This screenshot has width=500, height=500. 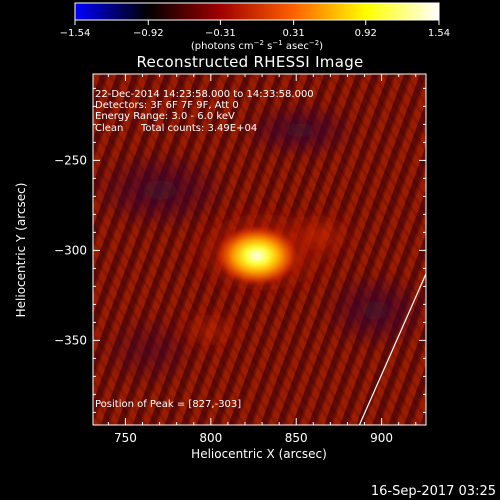 What do you see at coordinates (109, 128) in the screenshot?
I see `info-algorithm: Clean` at bounding box center [109, 128].